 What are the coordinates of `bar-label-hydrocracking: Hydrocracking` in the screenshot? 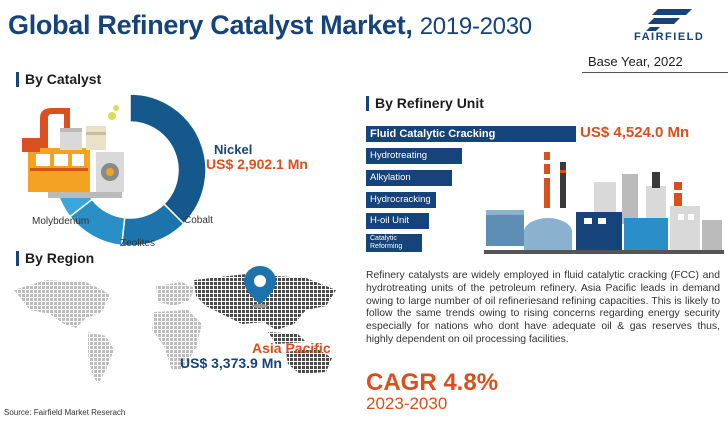 It's located at (400, 199).